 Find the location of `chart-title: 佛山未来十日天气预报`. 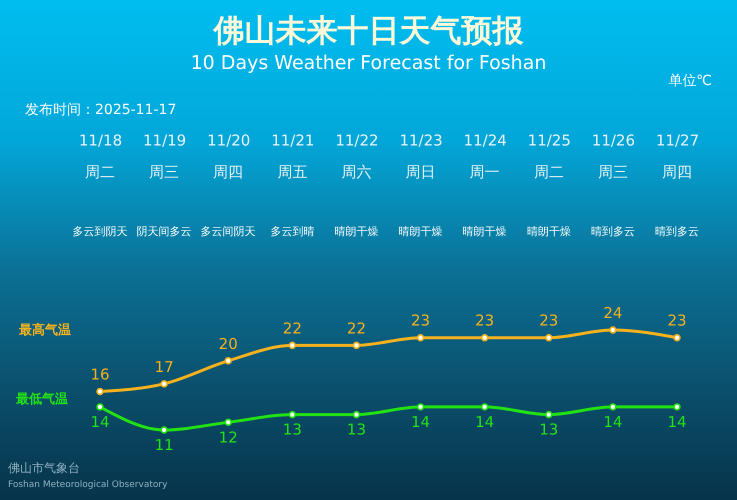

chart-title: 佛山未来十日天气预报 is located at coordinates (368, 31).